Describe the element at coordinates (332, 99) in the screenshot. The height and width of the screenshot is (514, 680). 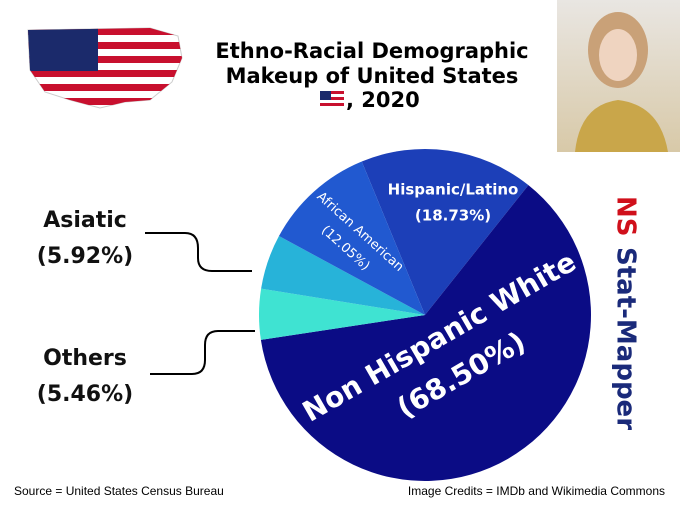
I see `flag-icon` at that location.